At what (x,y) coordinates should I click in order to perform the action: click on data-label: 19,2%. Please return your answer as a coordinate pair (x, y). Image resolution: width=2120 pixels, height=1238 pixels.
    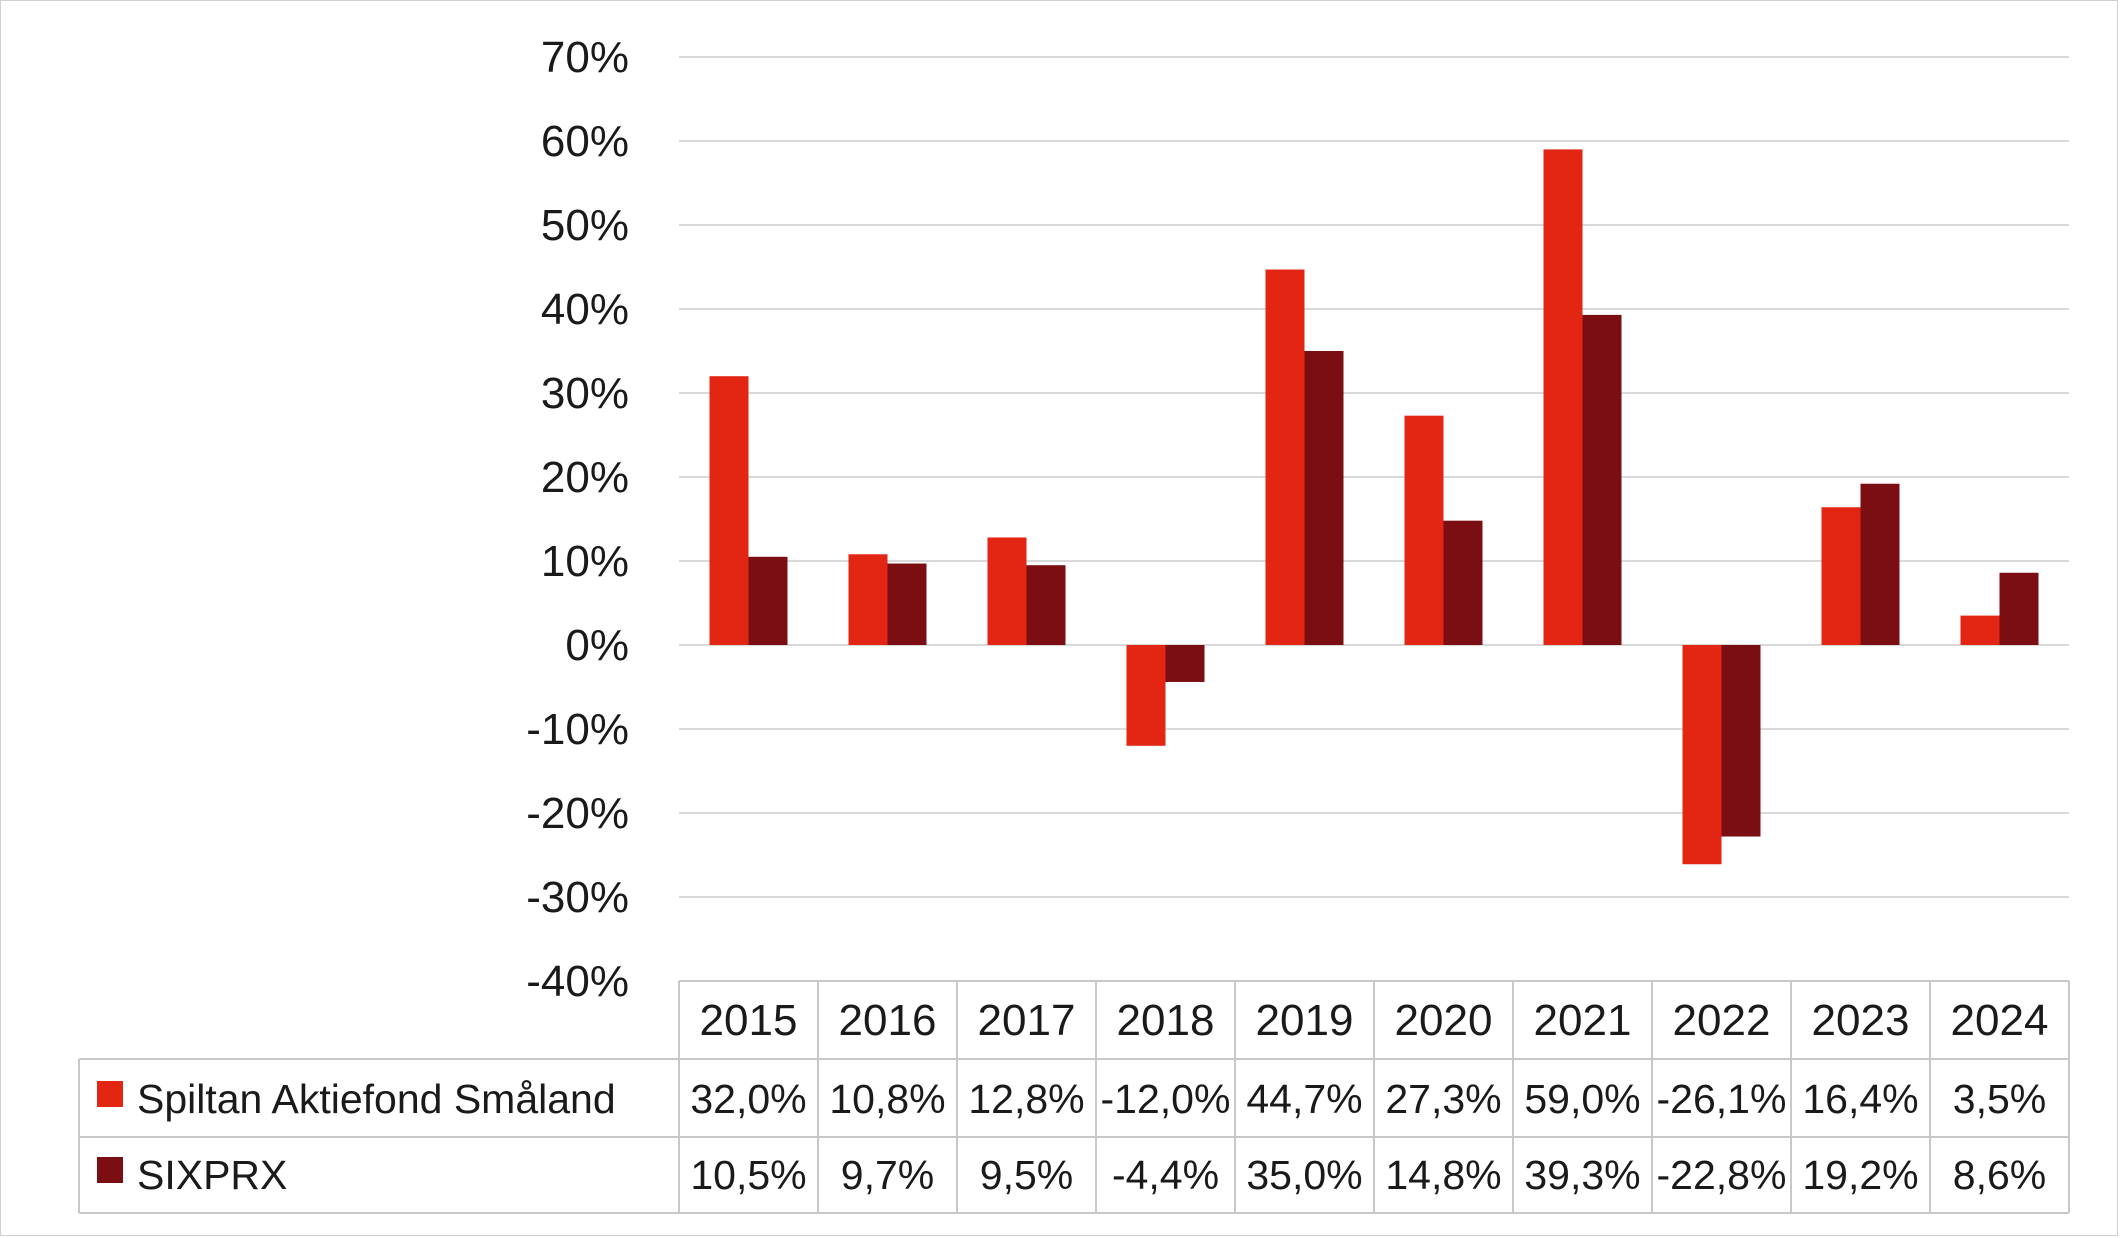
    Looking at the image, I should click on (1860, 1175).